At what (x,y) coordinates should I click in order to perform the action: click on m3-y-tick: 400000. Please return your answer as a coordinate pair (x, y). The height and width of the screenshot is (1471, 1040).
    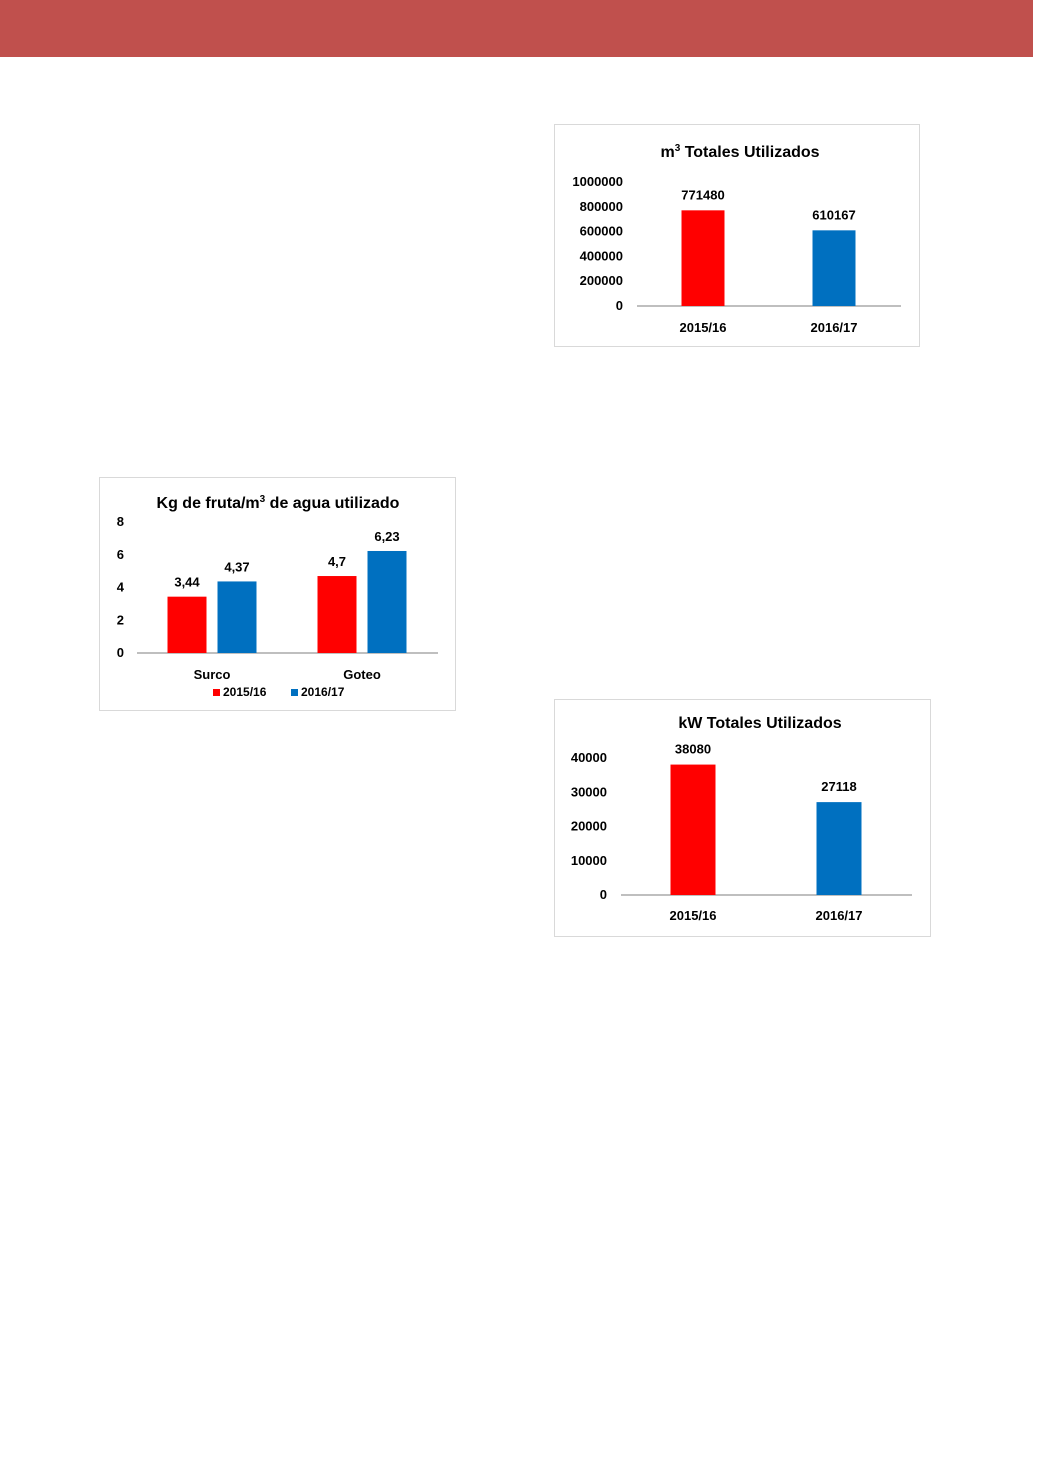
    Looking at the image, I should click on (601, 255).